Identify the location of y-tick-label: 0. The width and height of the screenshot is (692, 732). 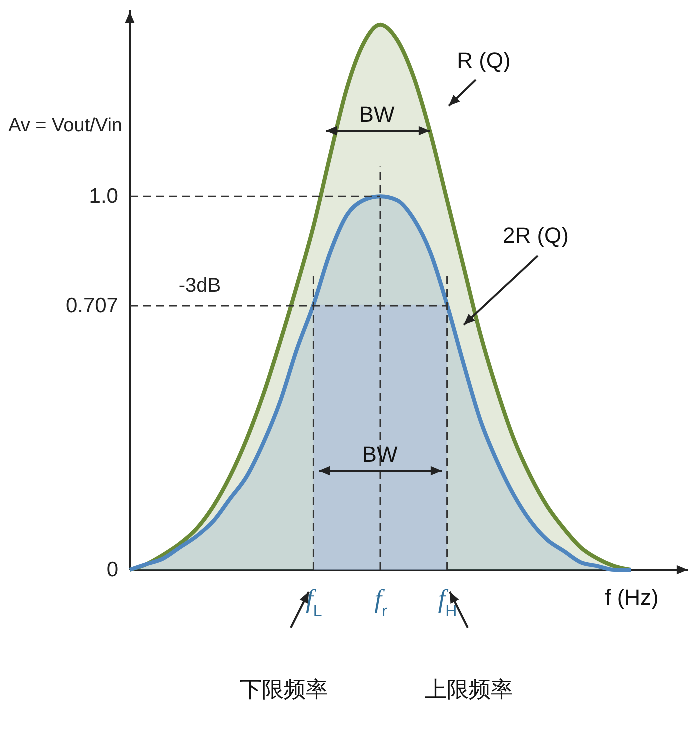
(112, 570).